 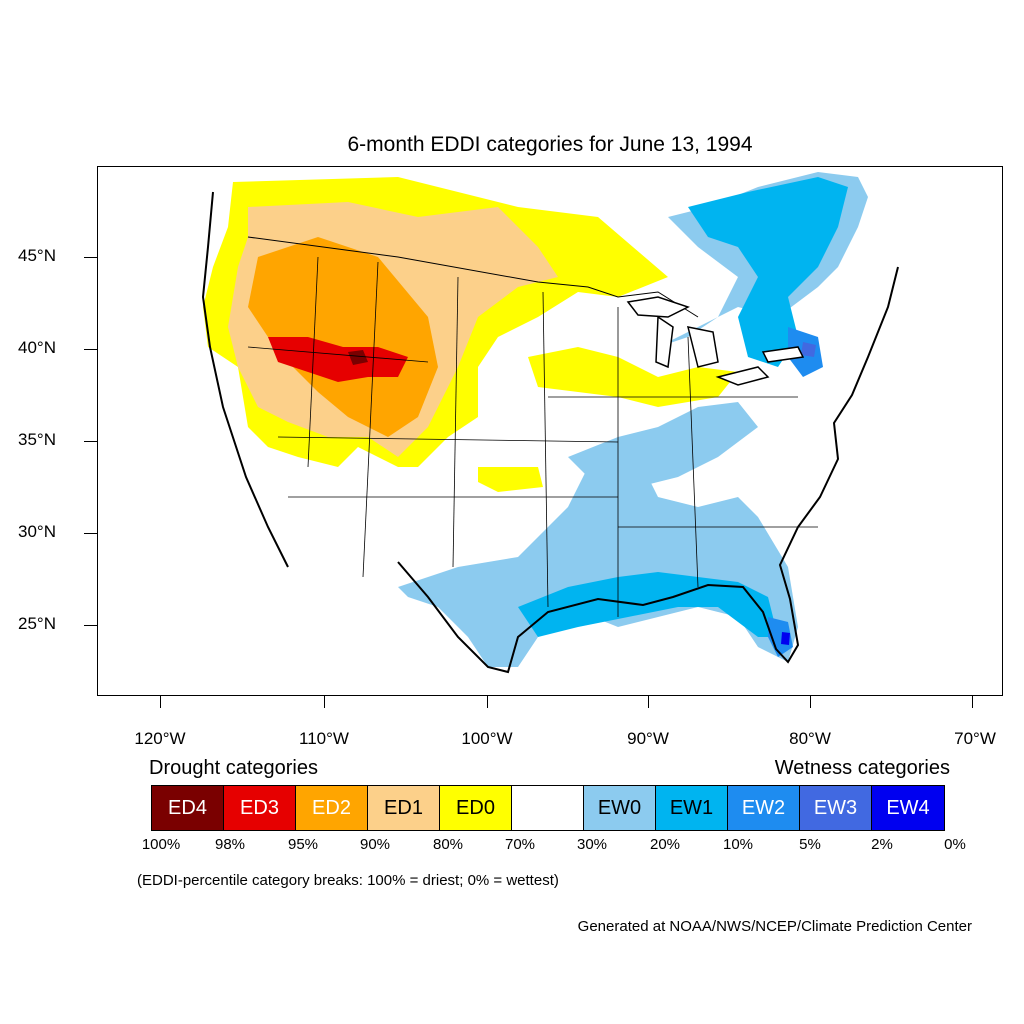 I want to click on region-ew1-east, so click(x=768, y=272).